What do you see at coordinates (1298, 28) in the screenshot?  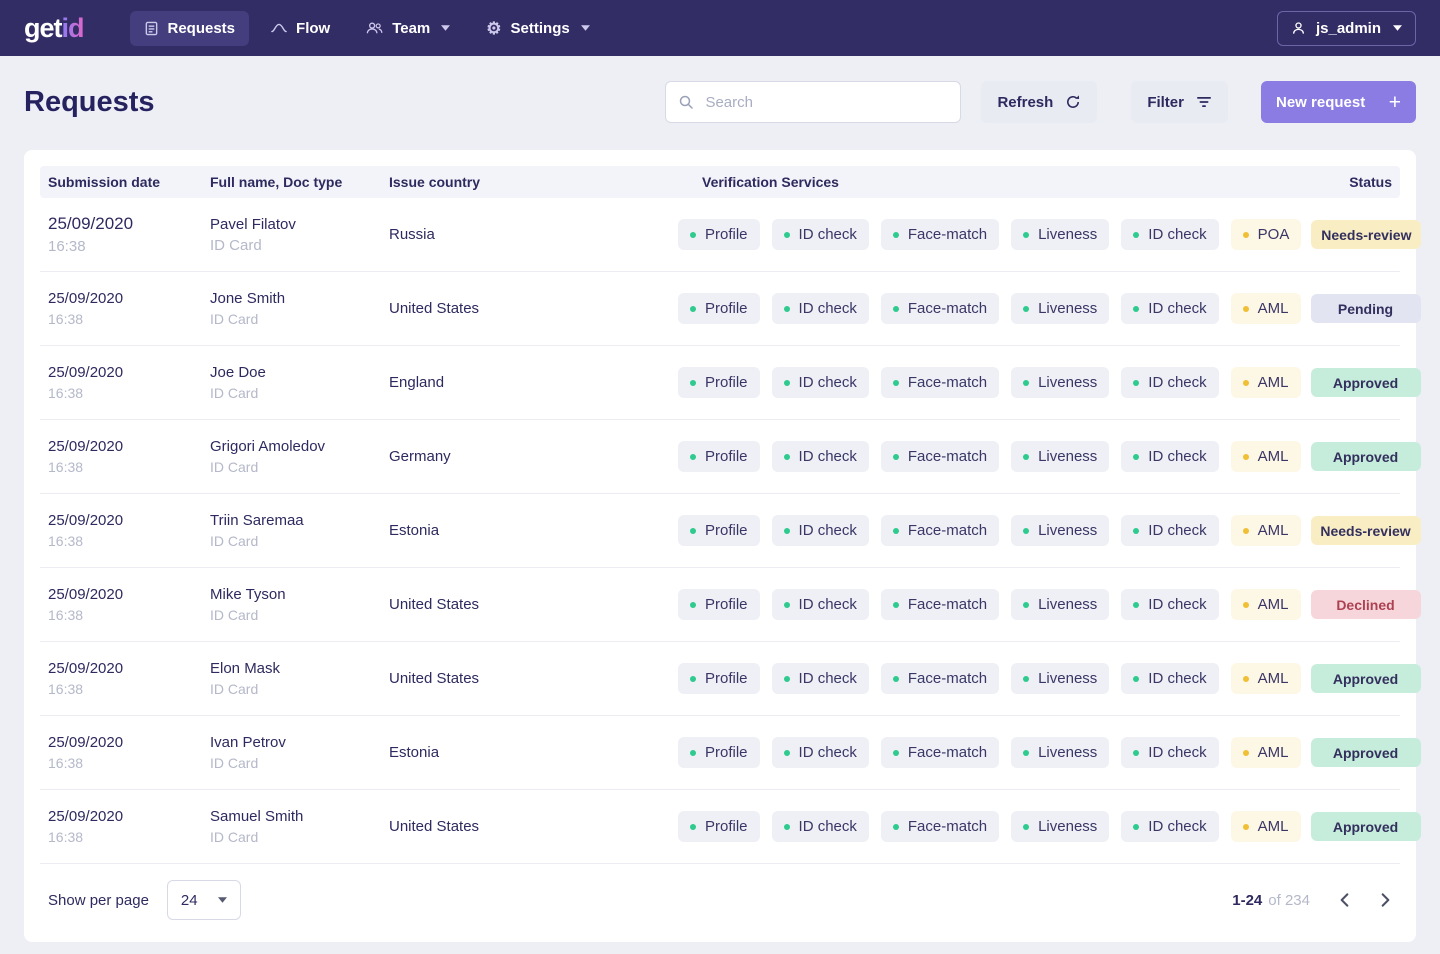 I see `user-icon` at bounding box center [1298, 28].